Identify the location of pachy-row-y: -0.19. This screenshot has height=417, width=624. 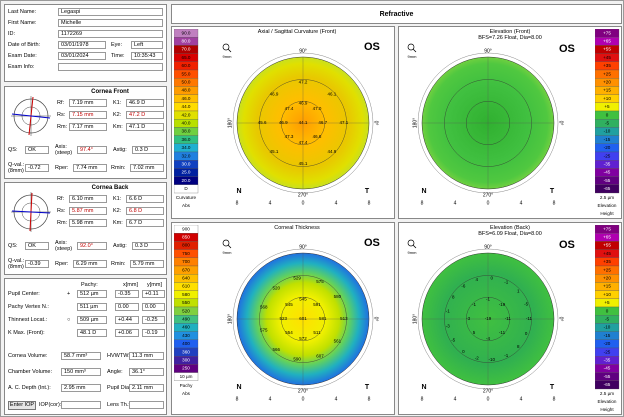
(153, 333).